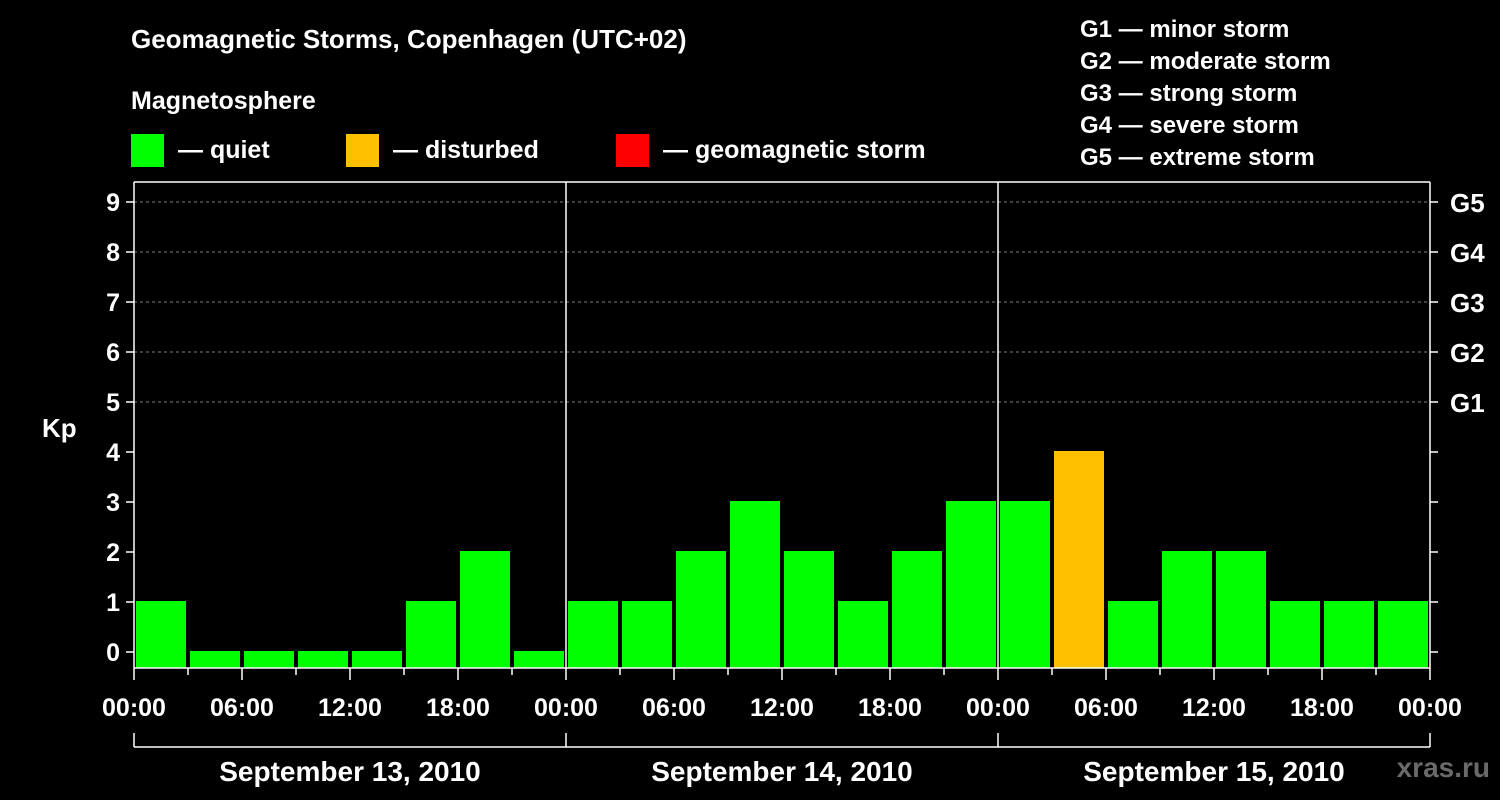  Describe the element at coordinates (1467, 303) in the screenshot. I see `g-label-g3: G3` at that location.